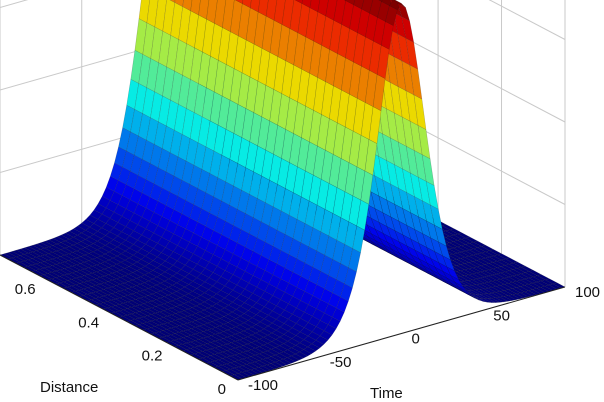  I want to click on distance-axis-label: Distance, so click(69, 387).